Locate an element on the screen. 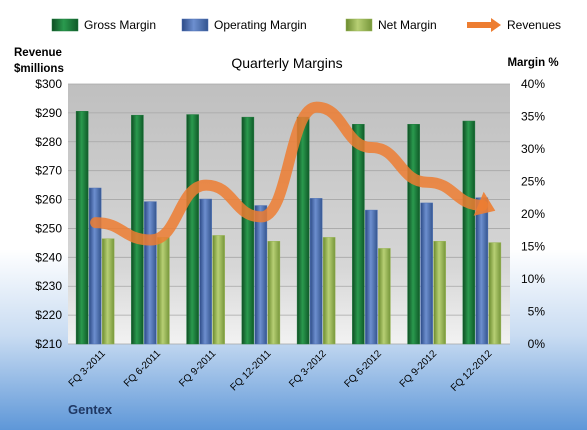 The height and width of the screenshot is (430, 587). legend-swatch-gross-margin is located at coordinates (65, 25).